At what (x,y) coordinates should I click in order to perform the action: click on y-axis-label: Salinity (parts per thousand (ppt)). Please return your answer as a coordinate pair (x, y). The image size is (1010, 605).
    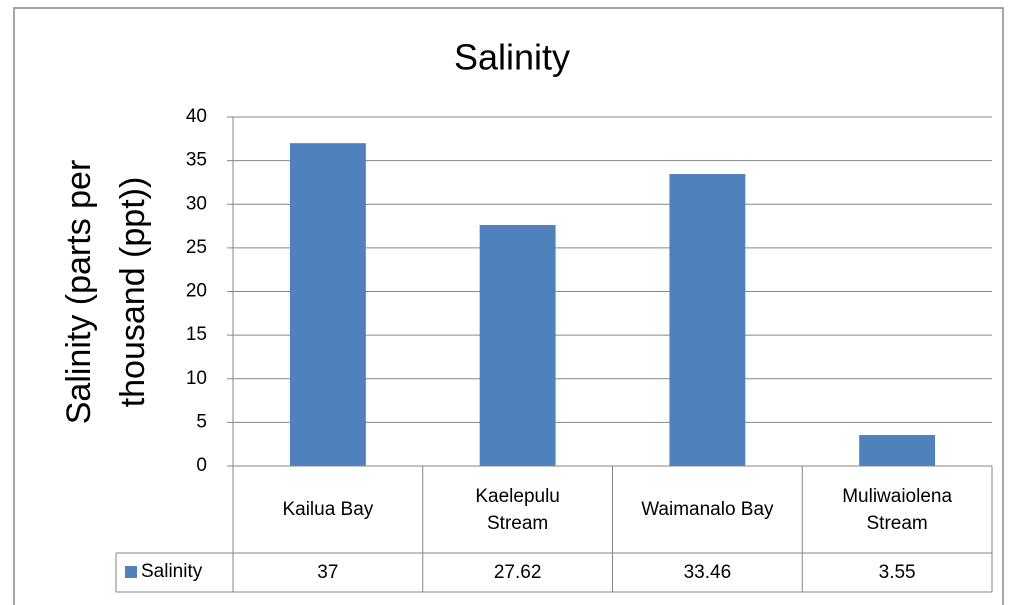
    Looking at the image, I should click on (106, 292).